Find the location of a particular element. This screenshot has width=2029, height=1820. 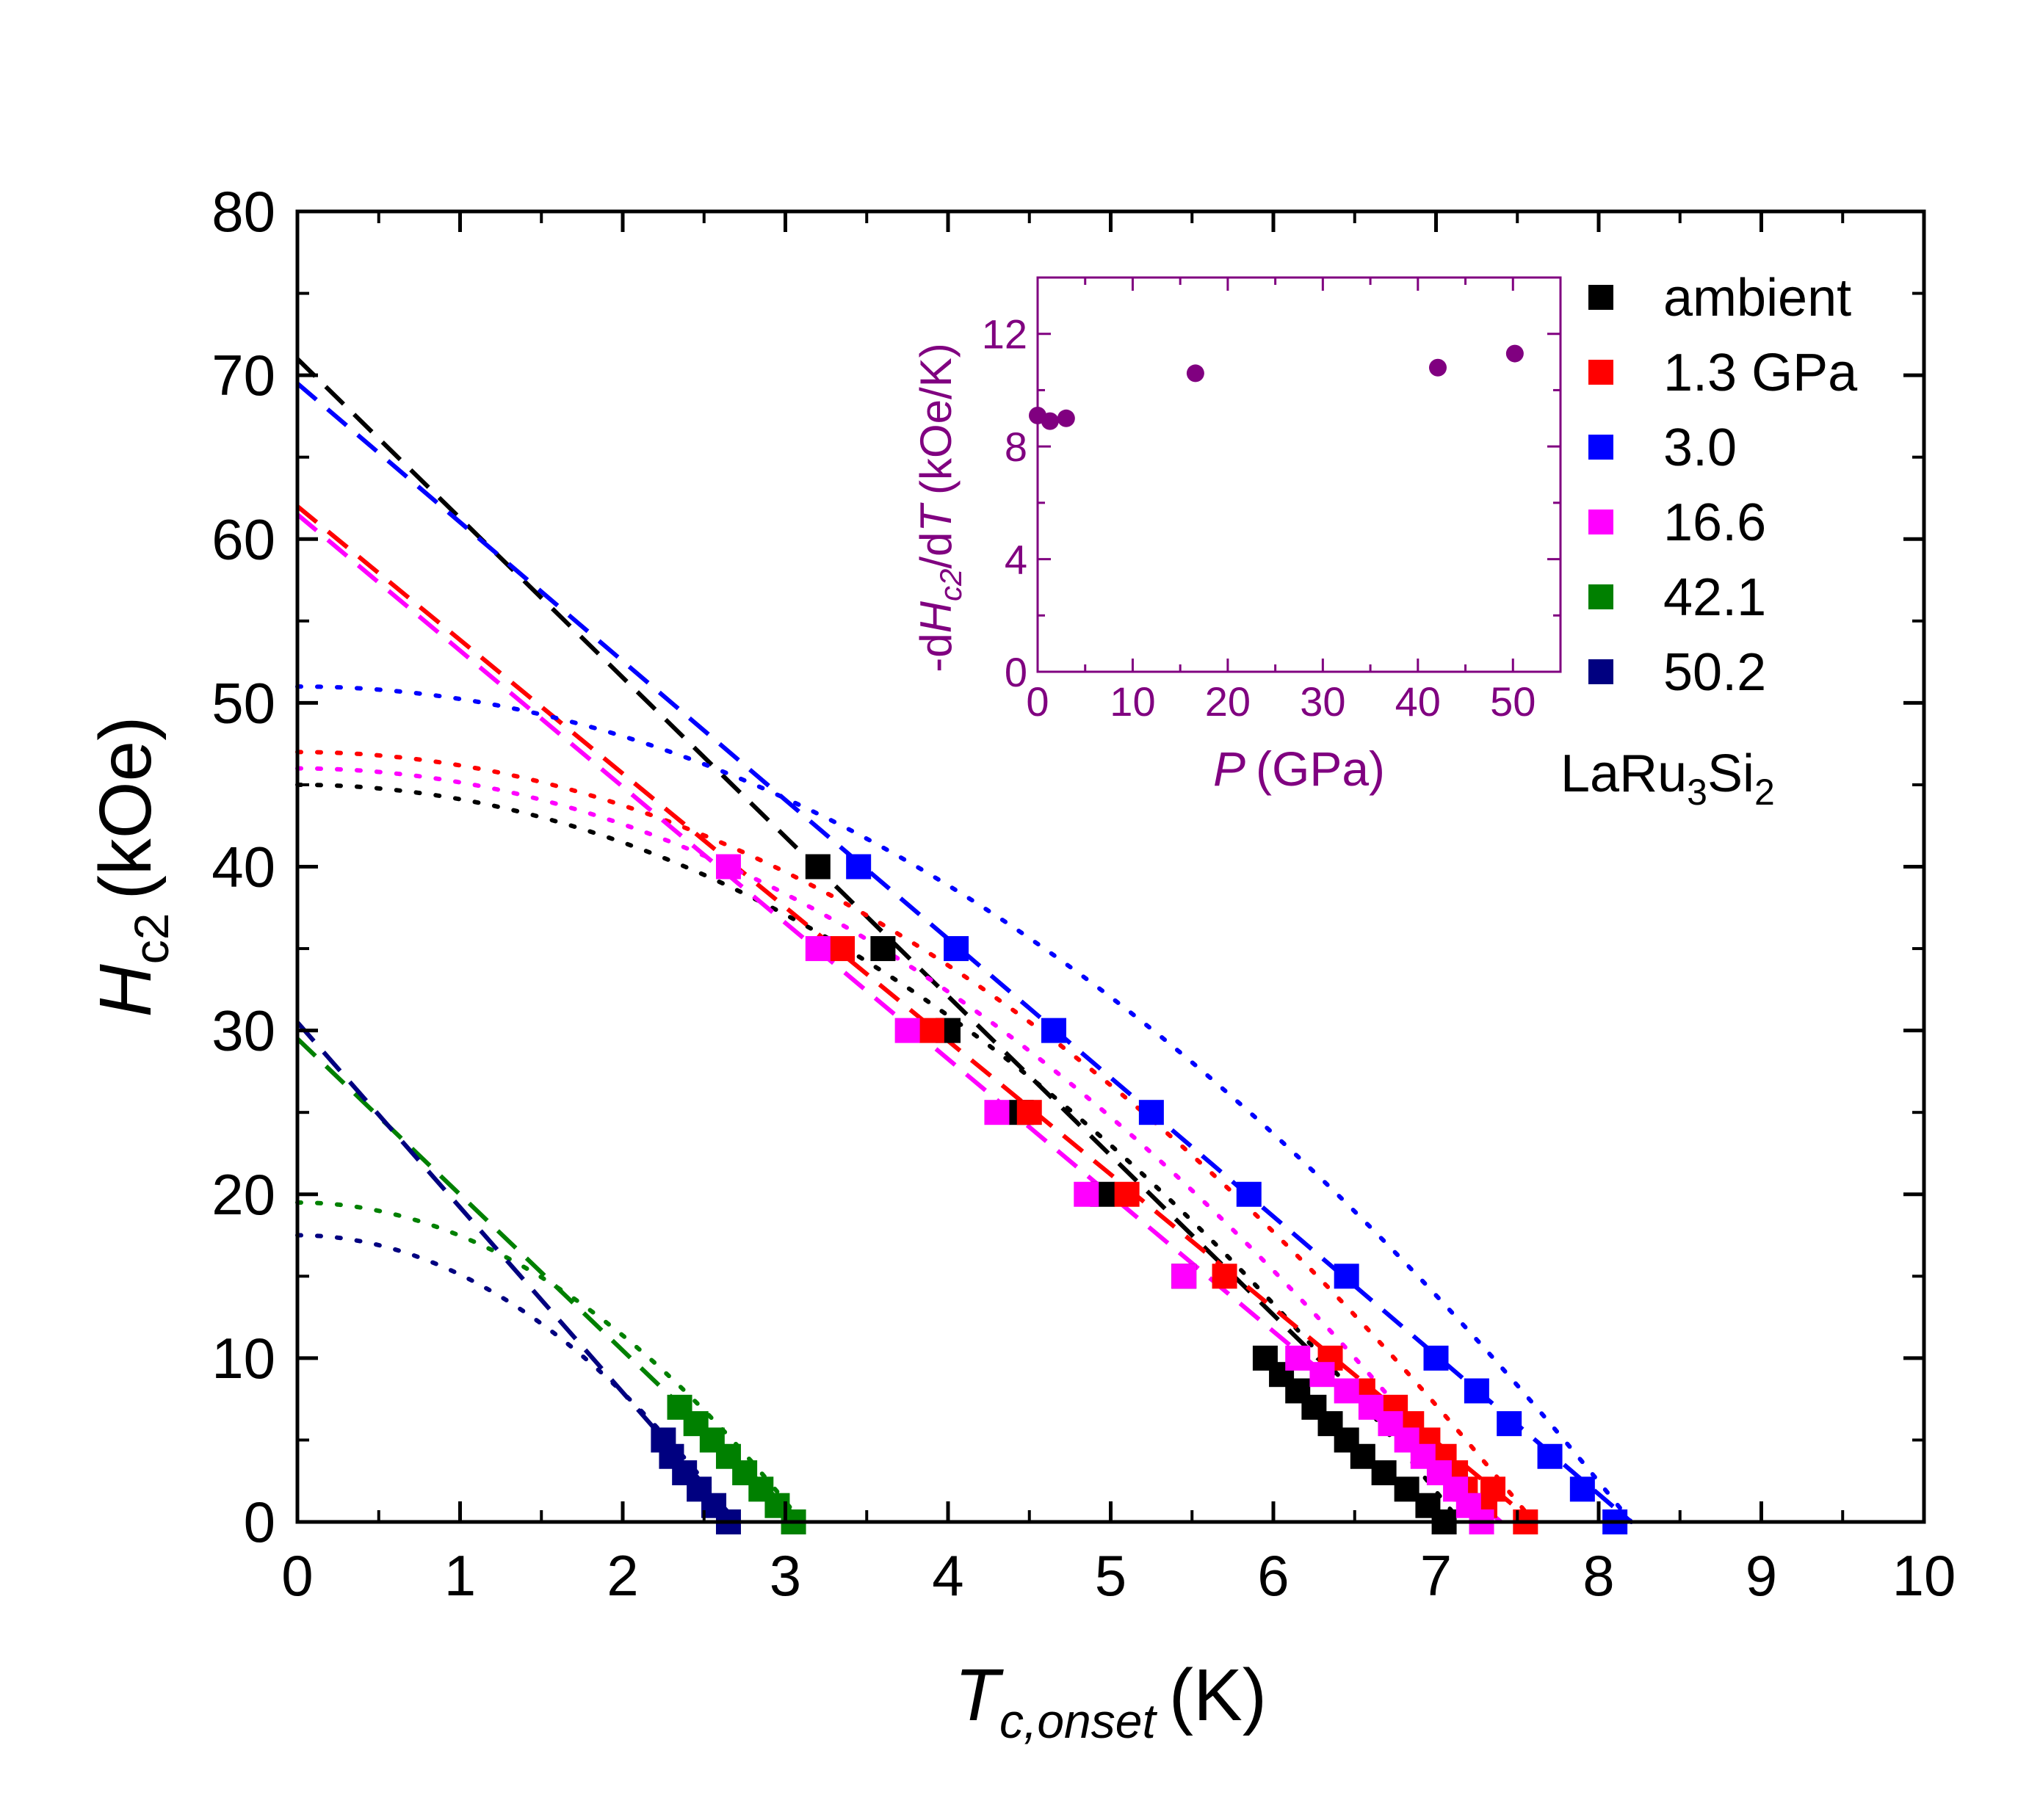

linear-fit-line is located at coordinates (517, 1272).